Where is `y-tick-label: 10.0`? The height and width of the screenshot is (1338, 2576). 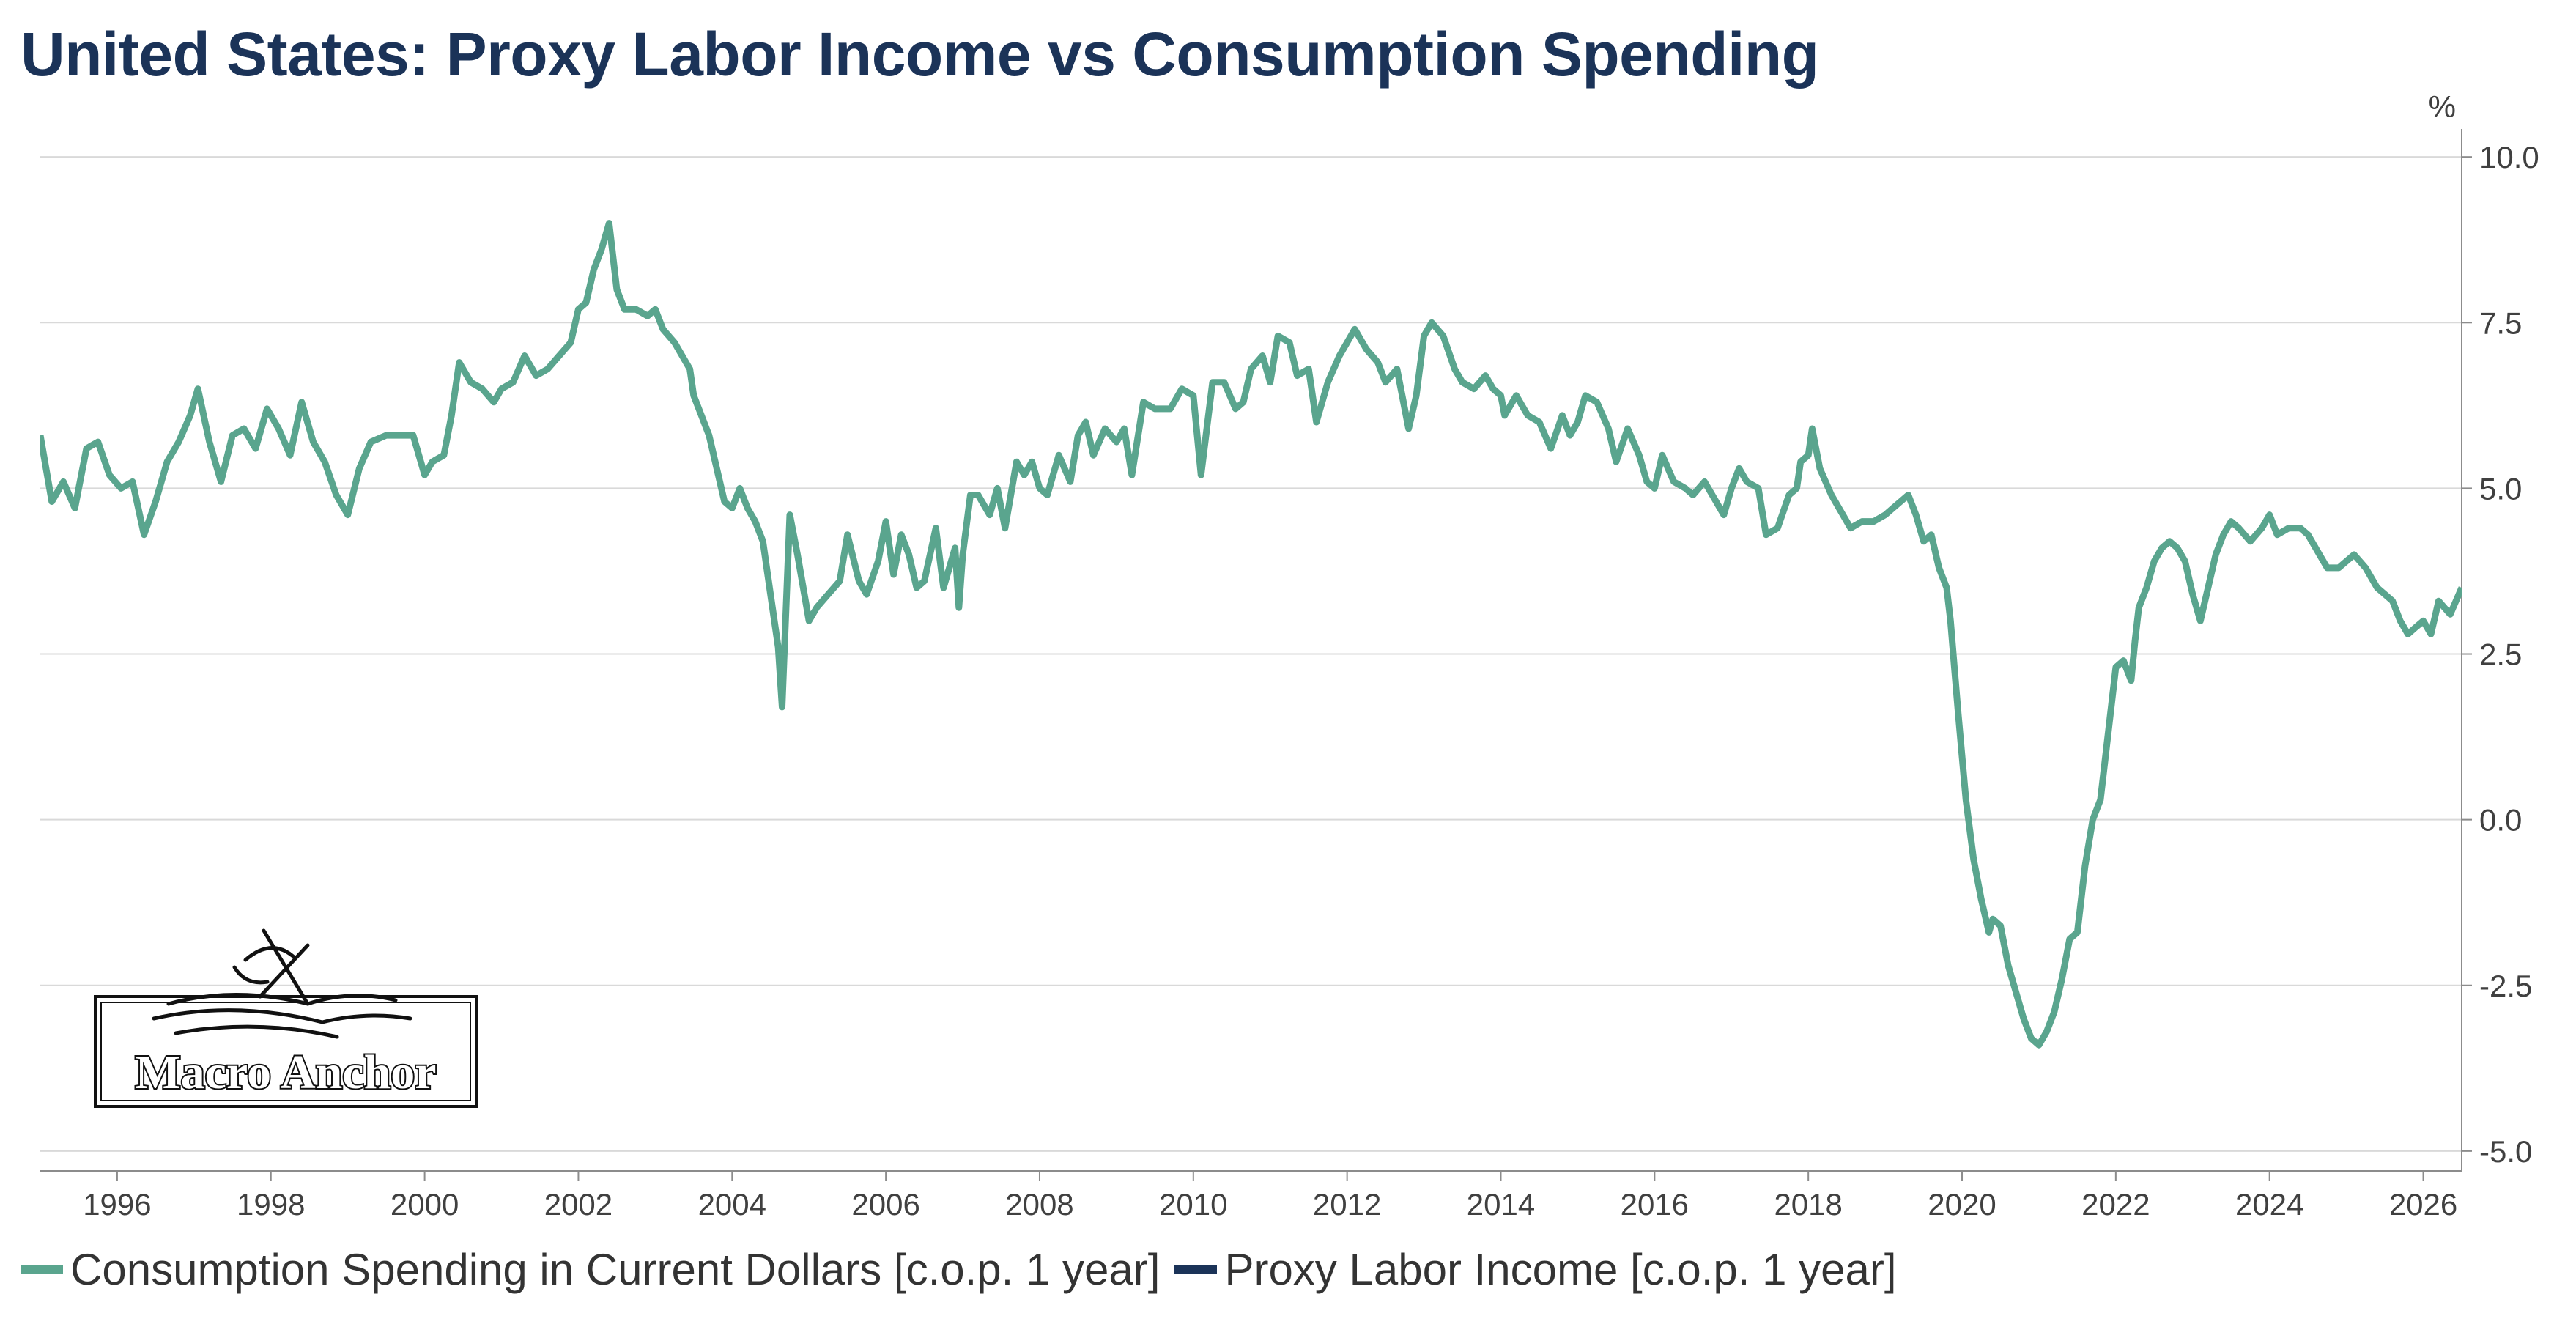
y-tick-label: 10.0 is located at coordinates (2509, 157).